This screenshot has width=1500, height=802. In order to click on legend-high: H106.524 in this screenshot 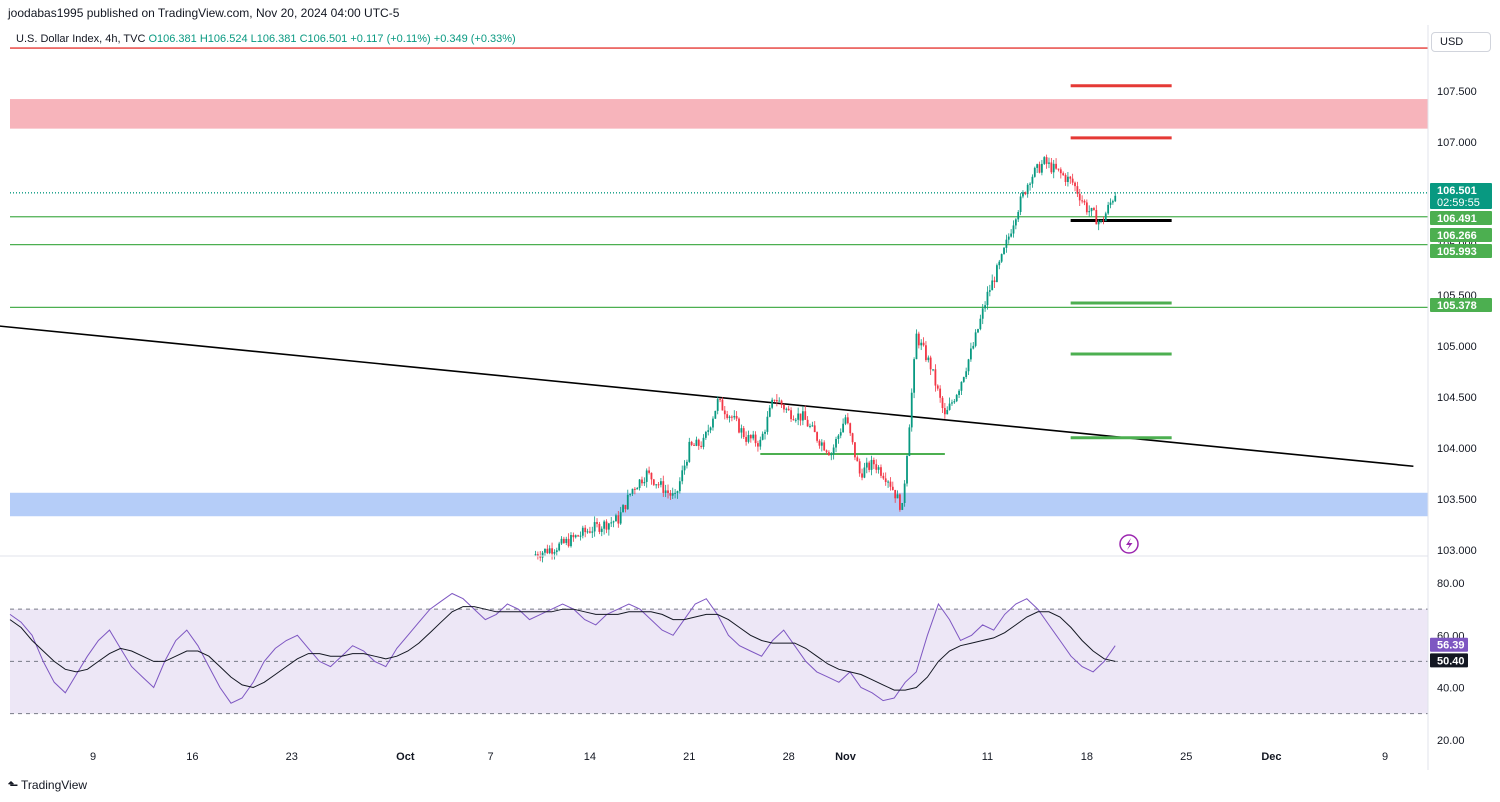, I will do `click(223, 39)`.